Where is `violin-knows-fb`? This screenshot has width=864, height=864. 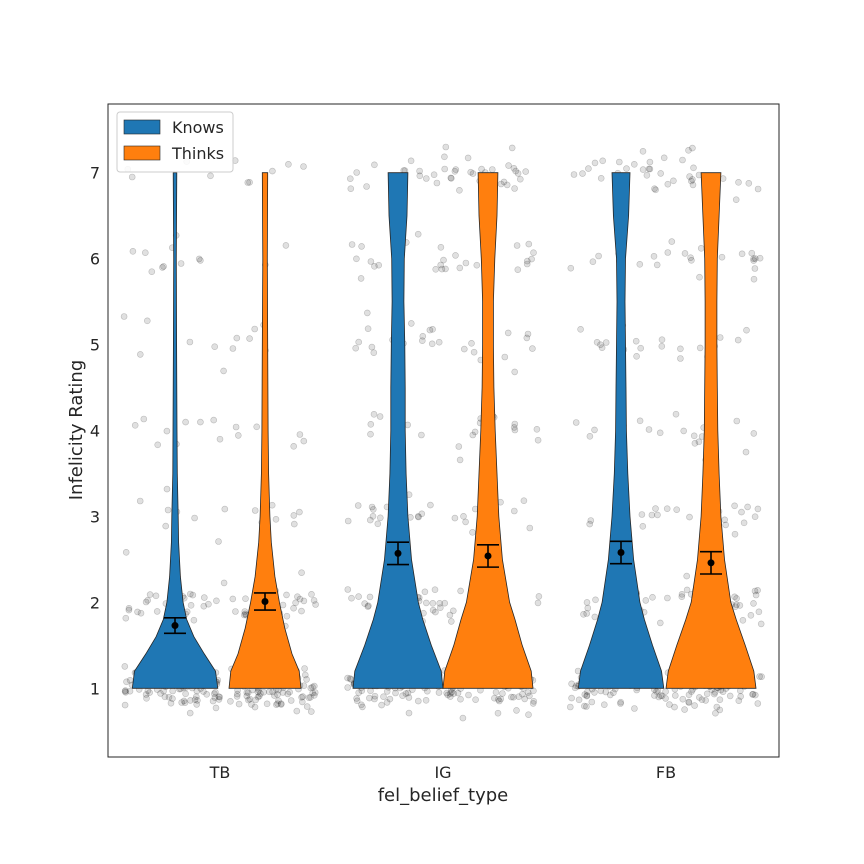
violin-knows-fb is located at coordinates (621, 430).